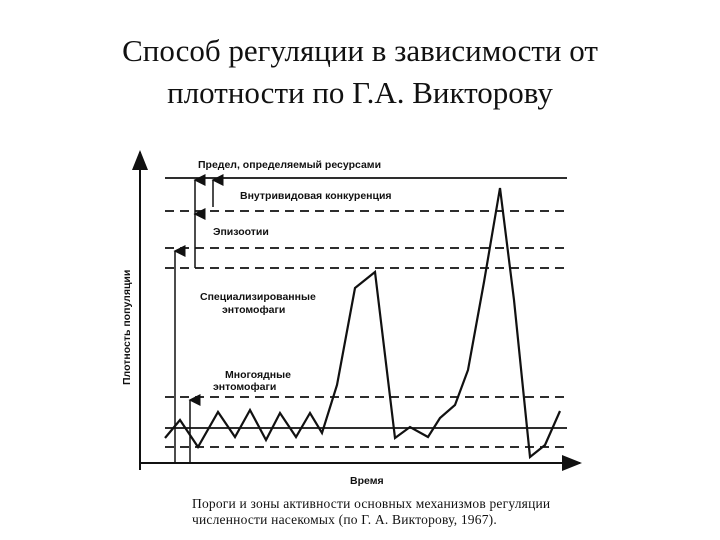 The image size is (720, 540). Describe the element at coordinates (360, 92) in the screenshot. I see `title-line-2: плотности по Г.А. Викторову` at that location.